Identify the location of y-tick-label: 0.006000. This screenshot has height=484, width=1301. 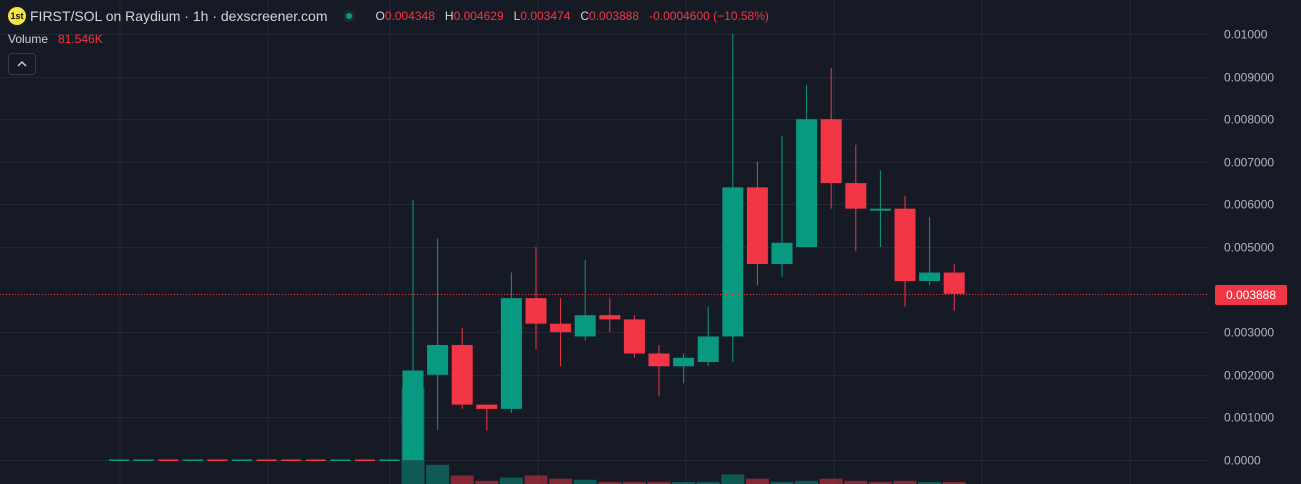
(1249, 205).